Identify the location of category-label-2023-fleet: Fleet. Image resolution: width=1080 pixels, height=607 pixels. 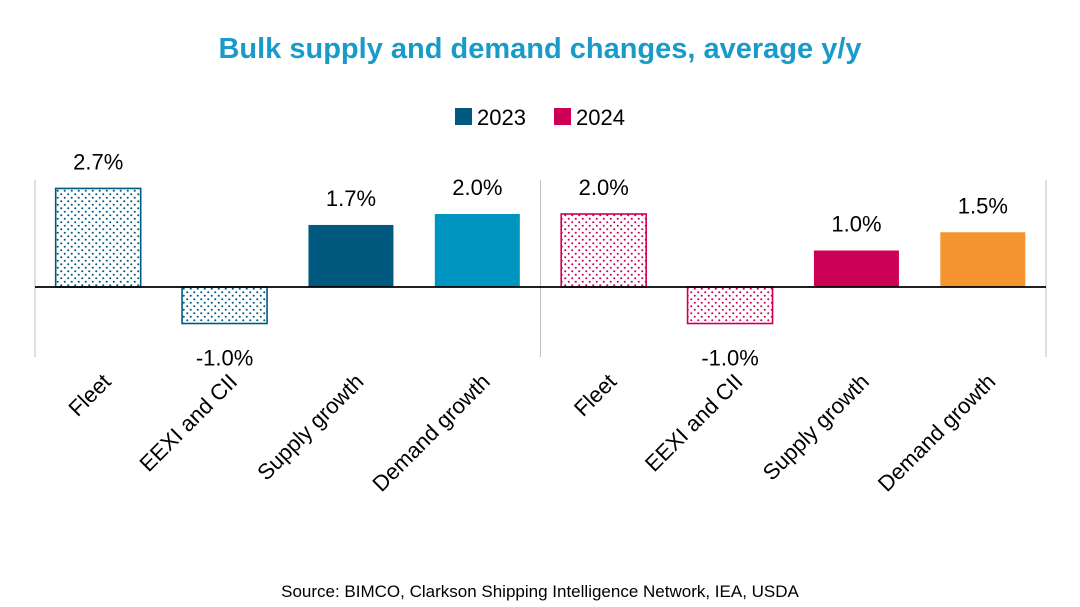
(89, 395).